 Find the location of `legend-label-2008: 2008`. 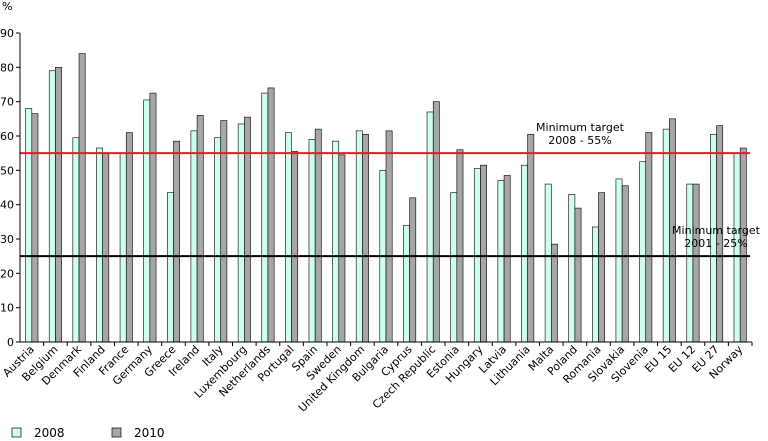

legend-label-2008: 2008 is located at coordinates (49, 433).